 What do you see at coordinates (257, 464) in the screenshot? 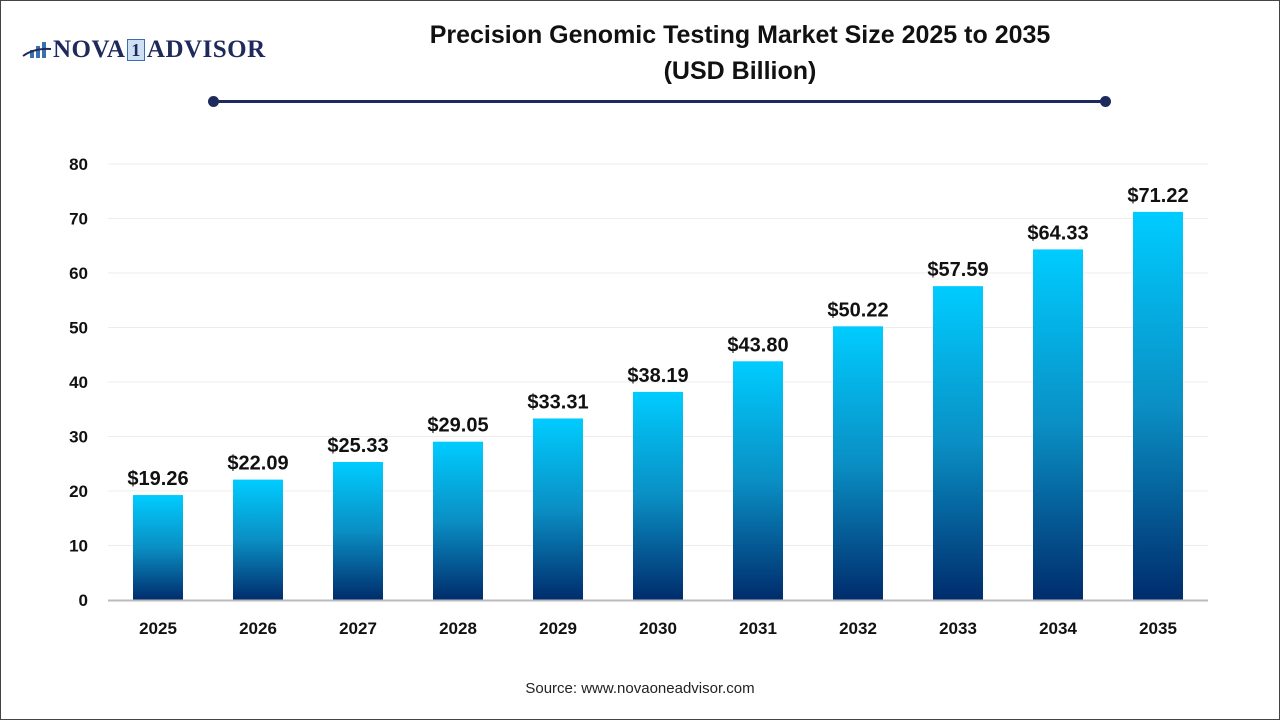
I see `data-label: $22.09` at bounding box center [257, 464].